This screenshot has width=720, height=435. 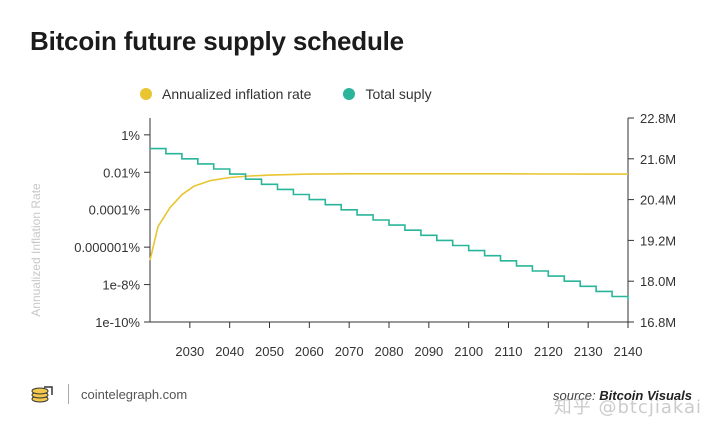 What do you see at coordinates (588, 351) in the screenshot?
I see `x-tick-label: 2130` at bounding box center [588, 351].